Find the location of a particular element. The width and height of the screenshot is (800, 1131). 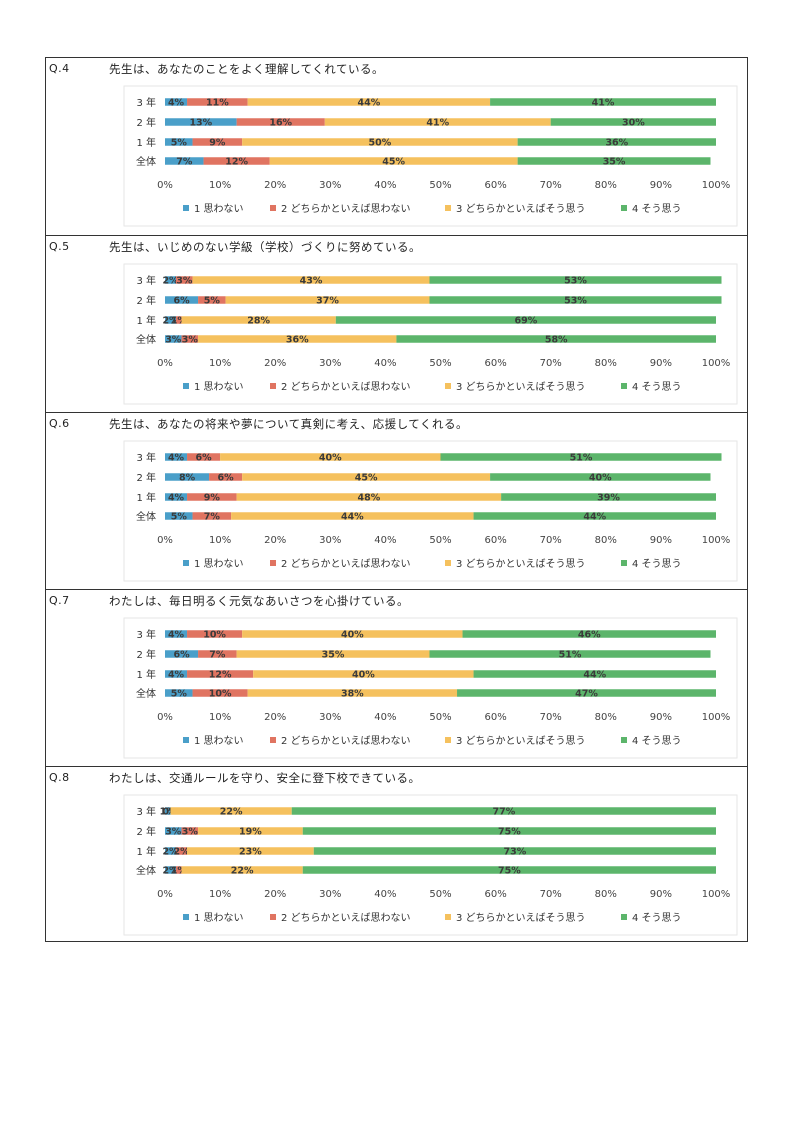

legend-label: 1 思わない is located at coordinates (219, 741).